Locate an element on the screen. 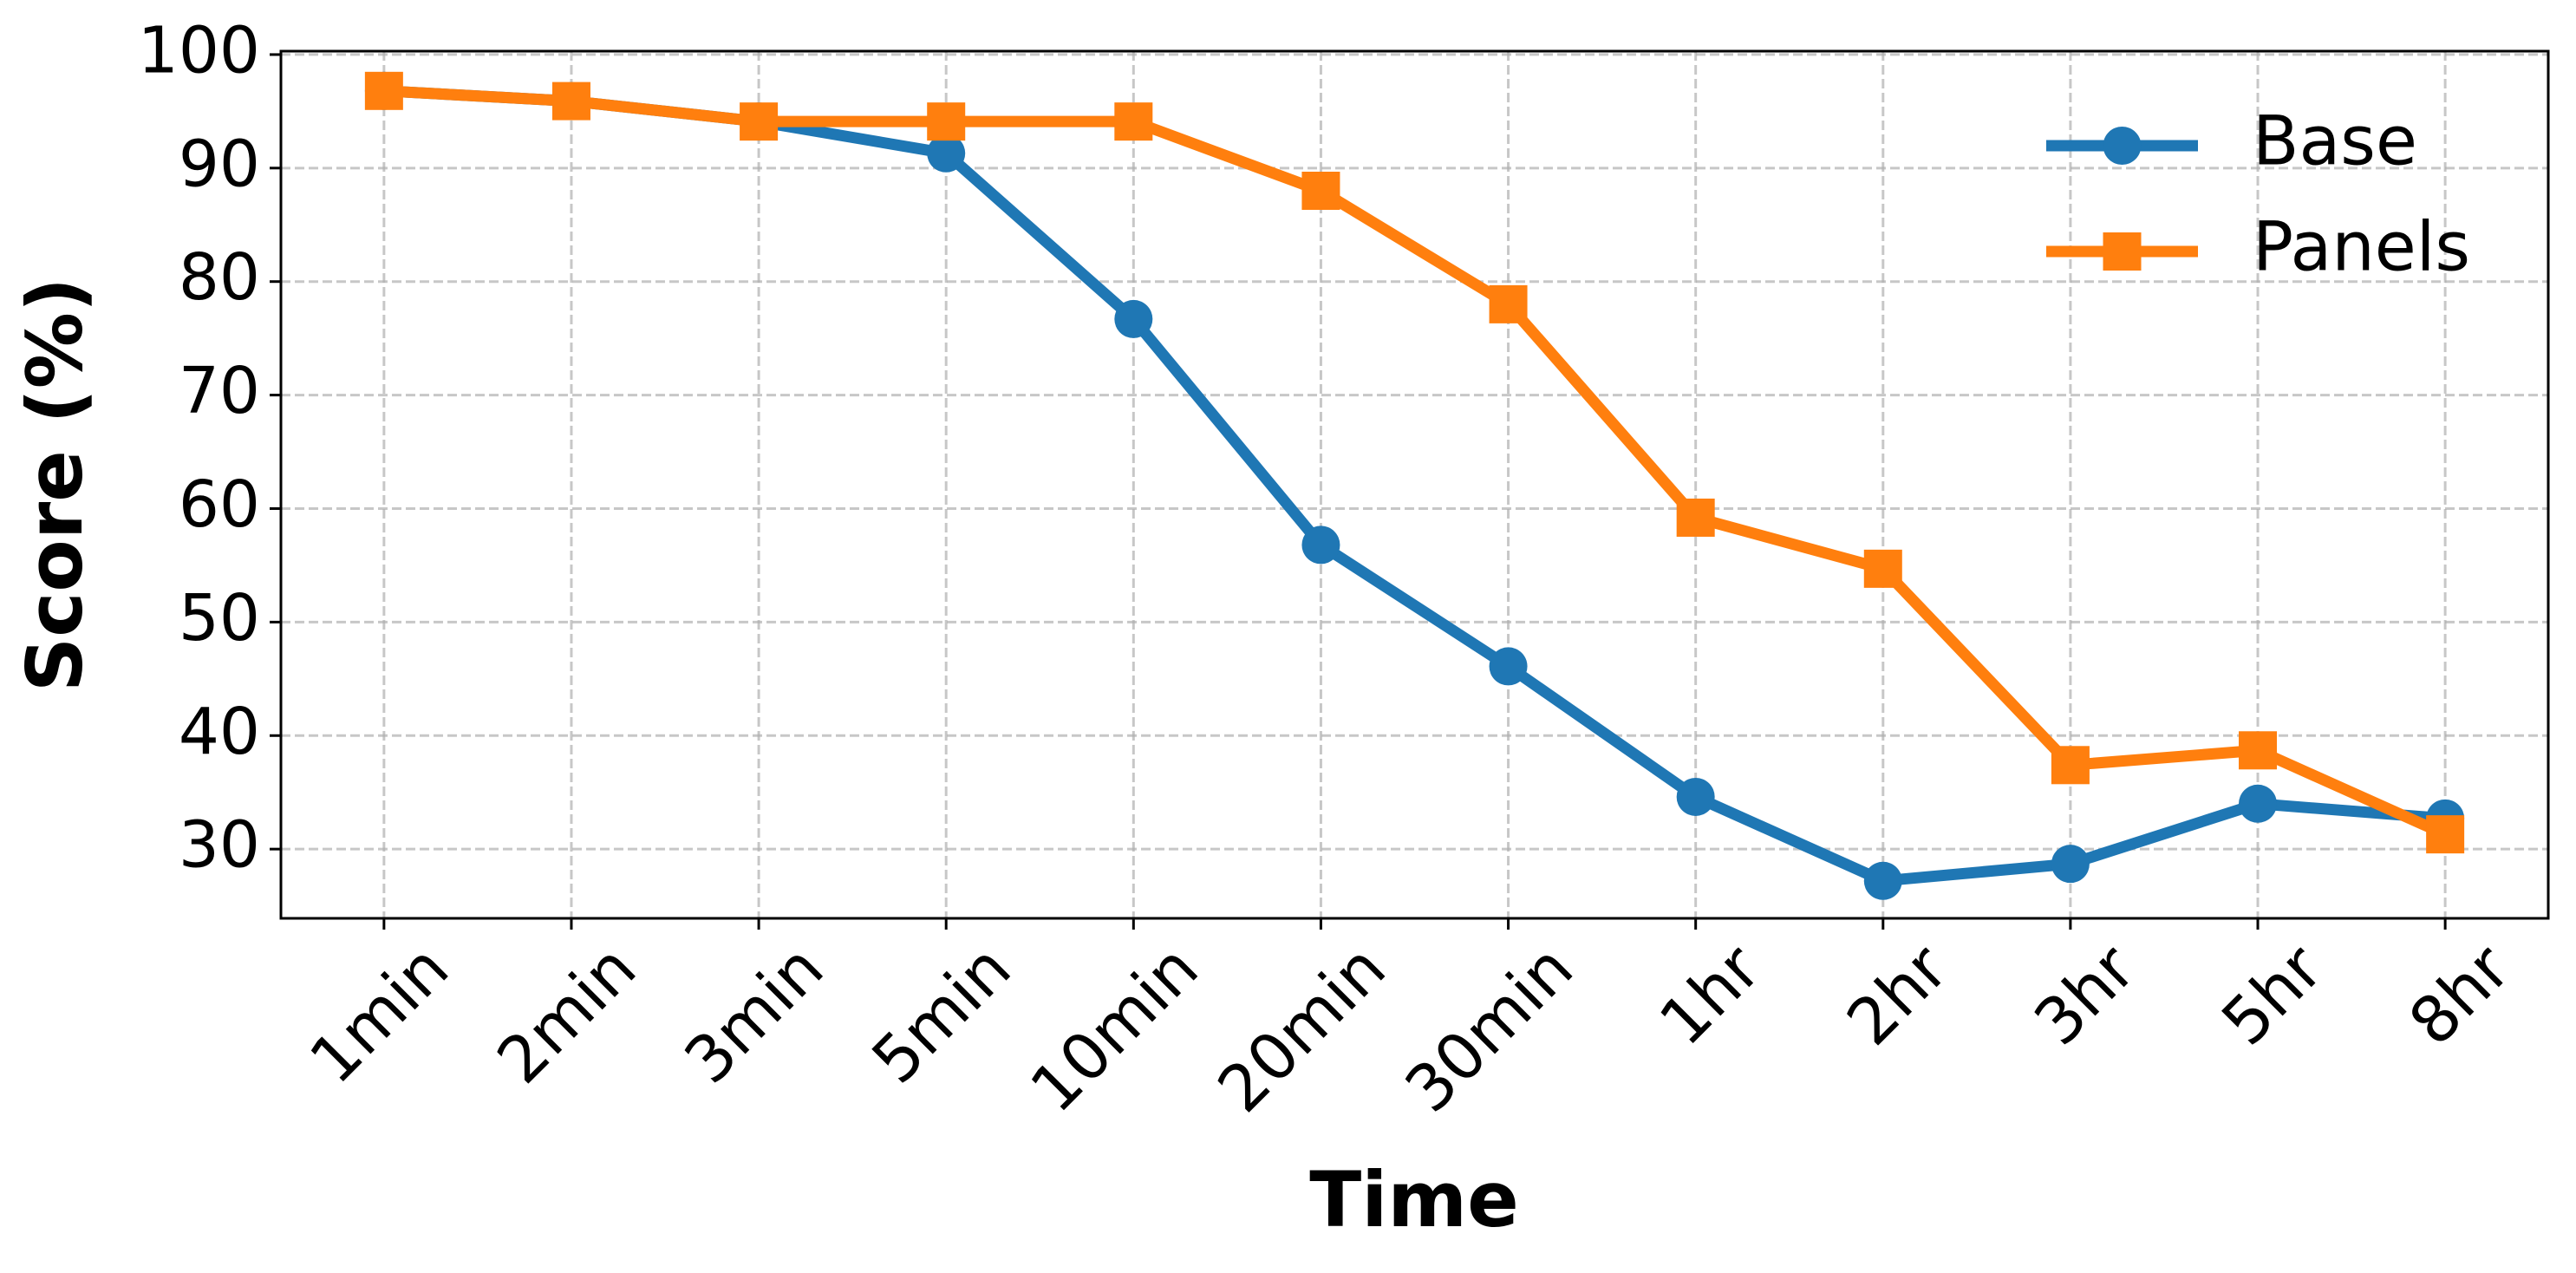  x-tick-label: 1min is located at coordinates (380, 1014).